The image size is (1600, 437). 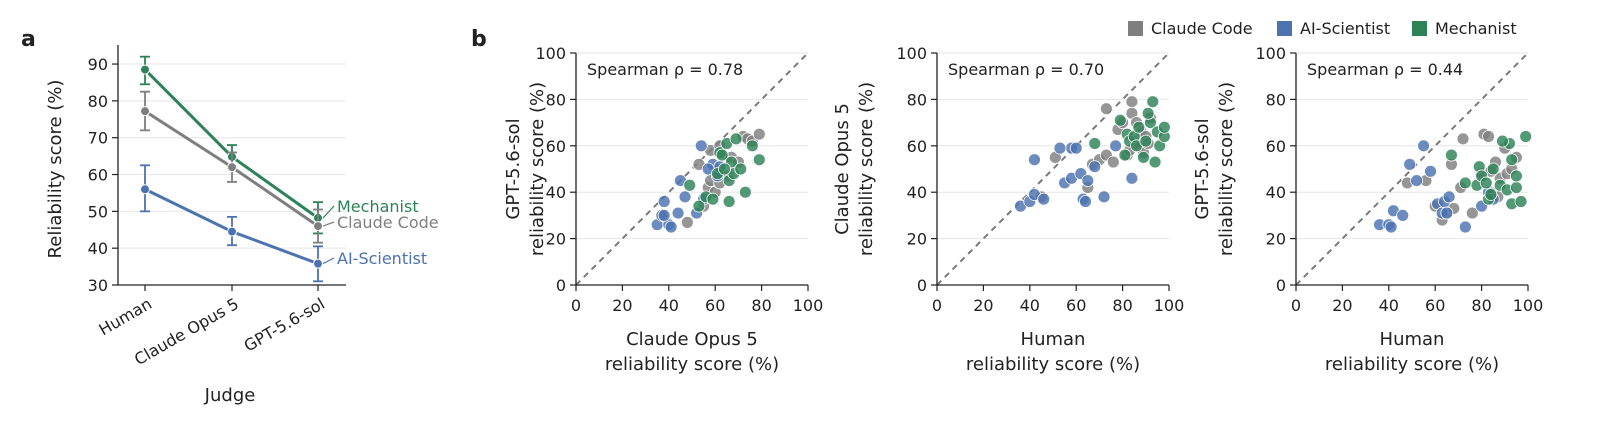 What do you see at coordinates (537, 169) in the screenshot?
I see `y-axis-title-line2: reliability score (%)` at bounding box center [537, 169].